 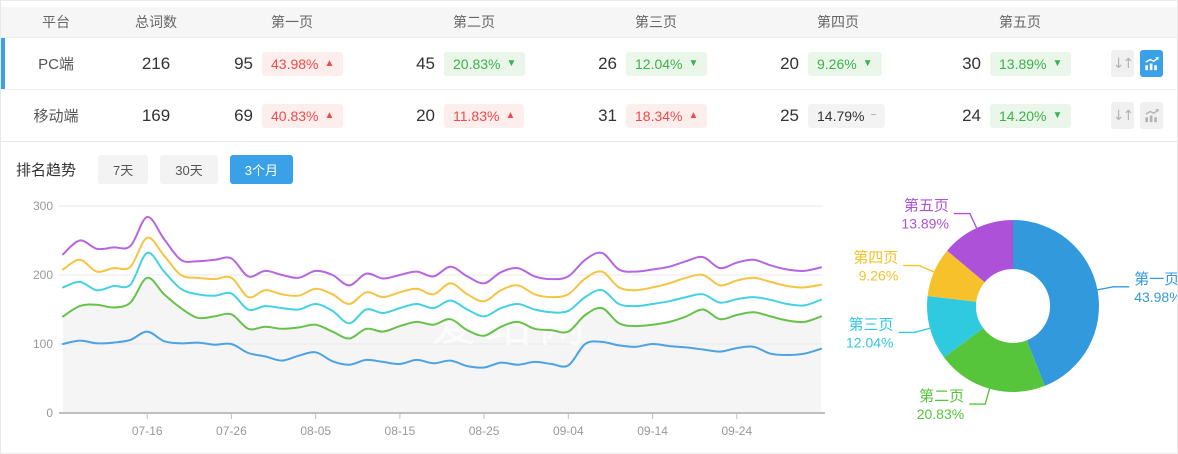 I want to click on svg-text: 9.26%, so click(x=879, y=276).